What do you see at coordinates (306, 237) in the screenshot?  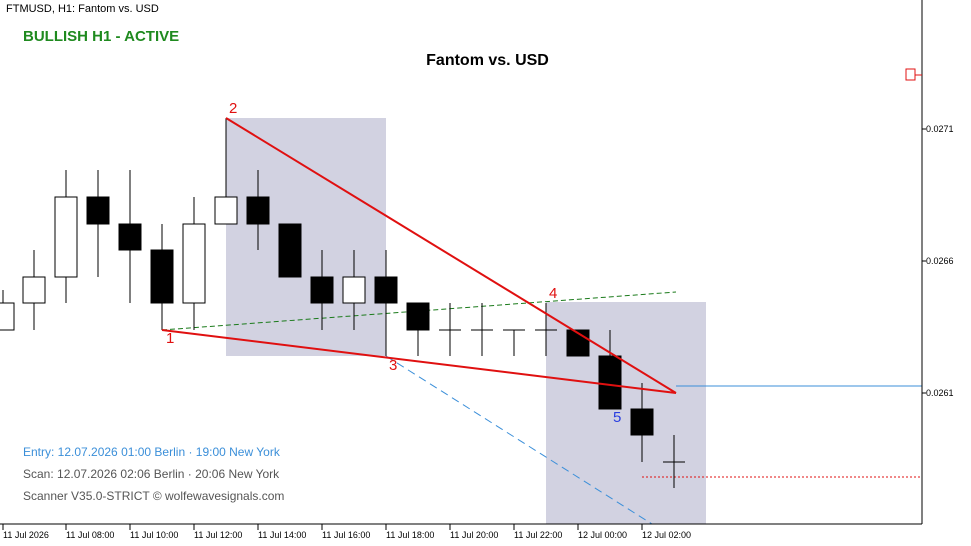 I see `zone-left` at bounding box center [306, 237].